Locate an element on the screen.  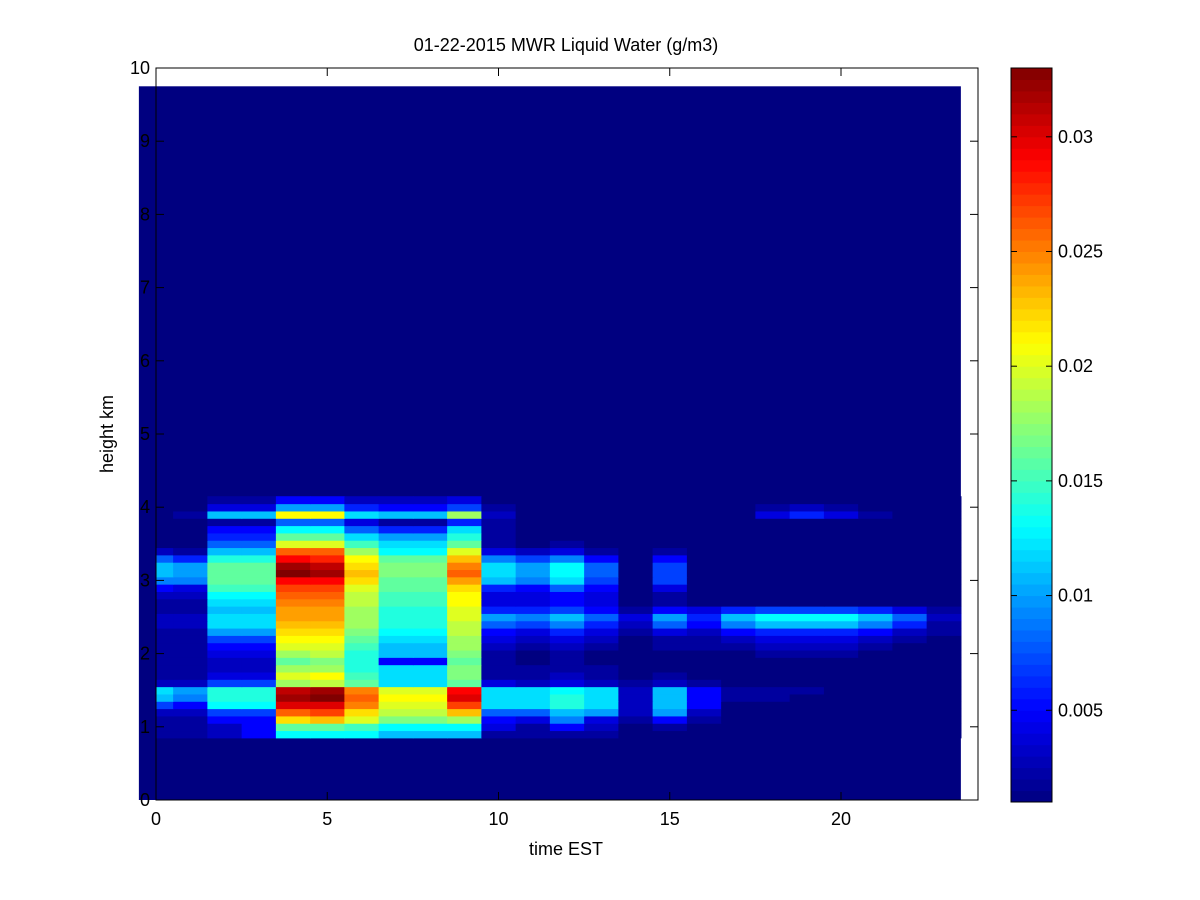
y-tick-label: 4 is located at coordinates (145, 507).